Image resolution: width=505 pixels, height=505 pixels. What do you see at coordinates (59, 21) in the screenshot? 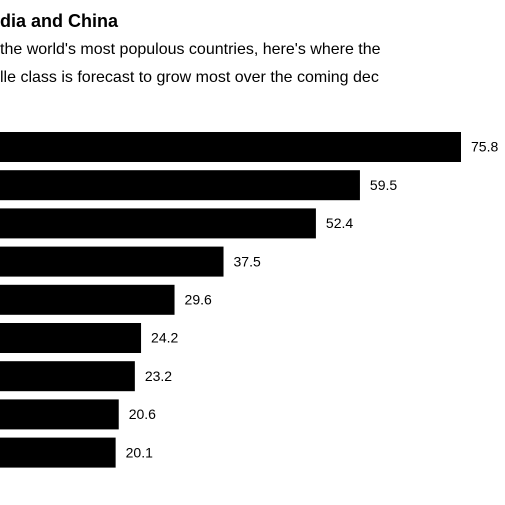
I see `chart-title: dia and China` at bounding box center [59, 21].